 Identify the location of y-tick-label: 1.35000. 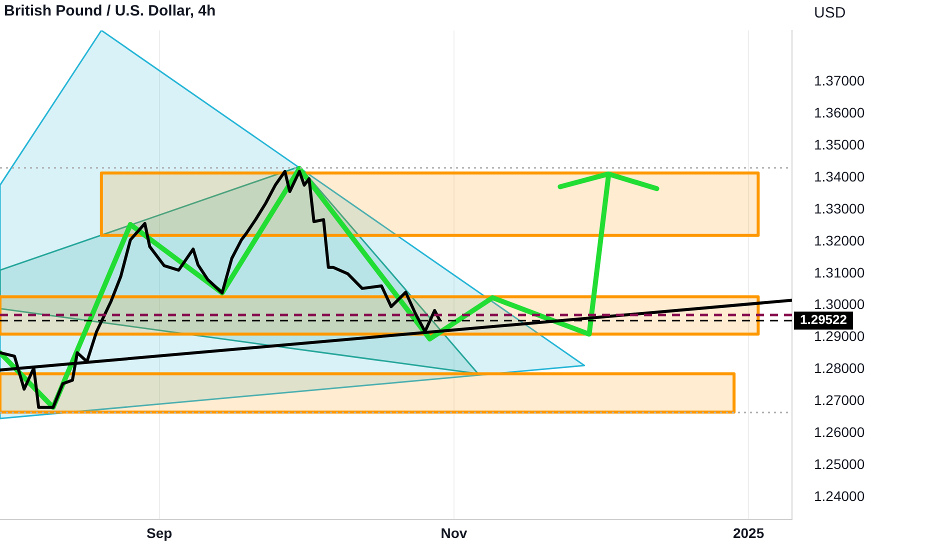
(839, 144).